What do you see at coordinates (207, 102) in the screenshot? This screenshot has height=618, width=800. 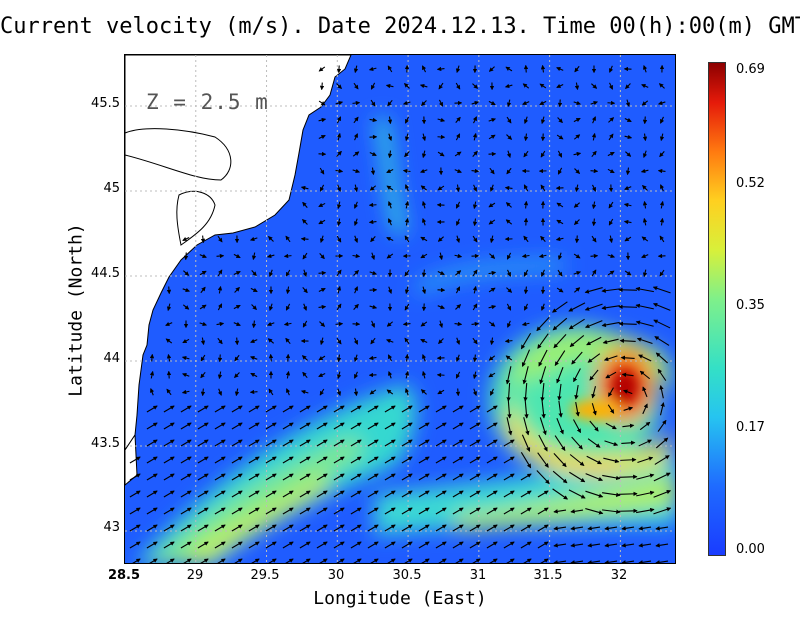 I see `depth-label: Z = 2.5 m` at bounding box center [207, 102].